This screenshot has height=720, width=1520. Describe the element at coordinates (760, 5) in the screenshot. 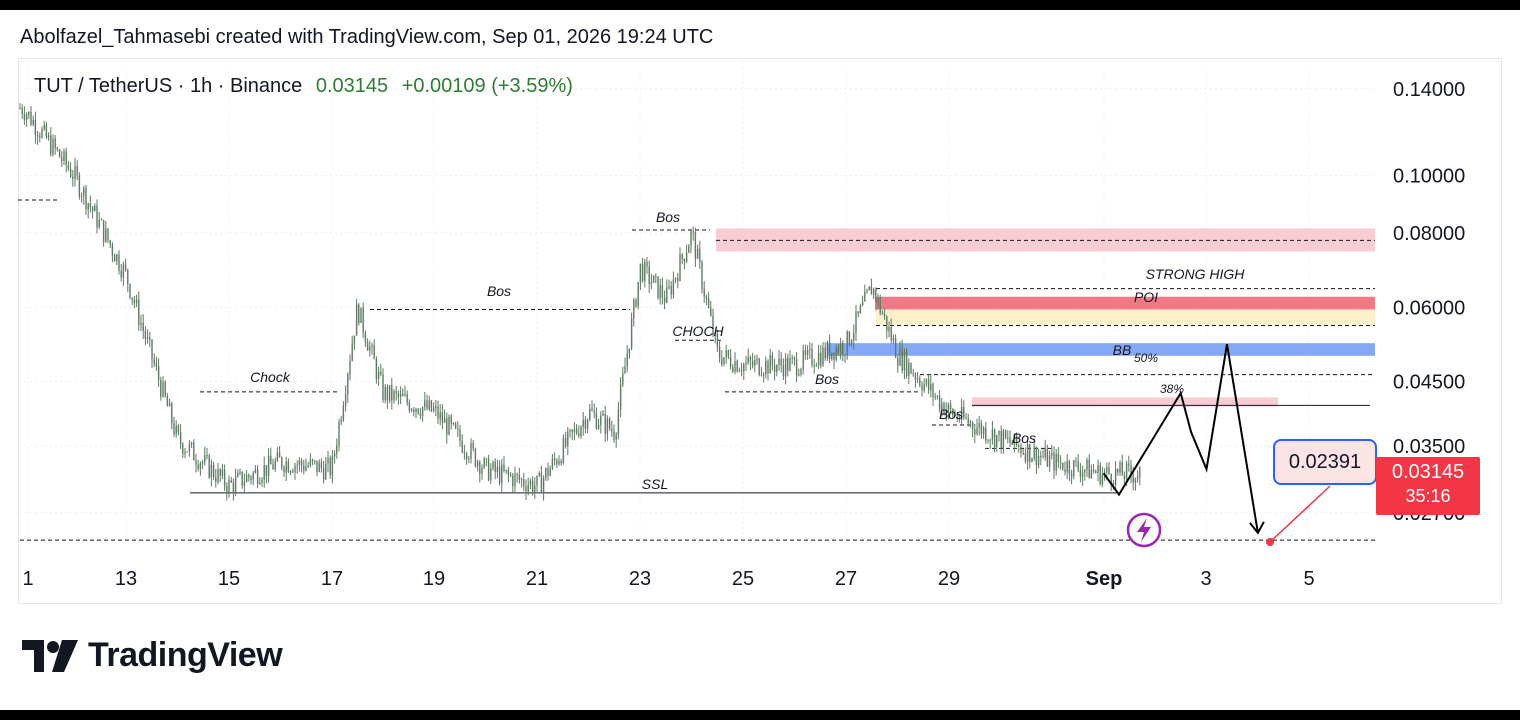

I see `top-black-bar` at that location.